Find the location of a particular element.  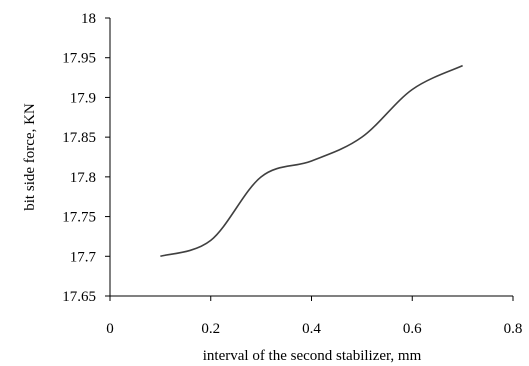

y-tick-label: 17.85 is located at coordinates (79, 138).